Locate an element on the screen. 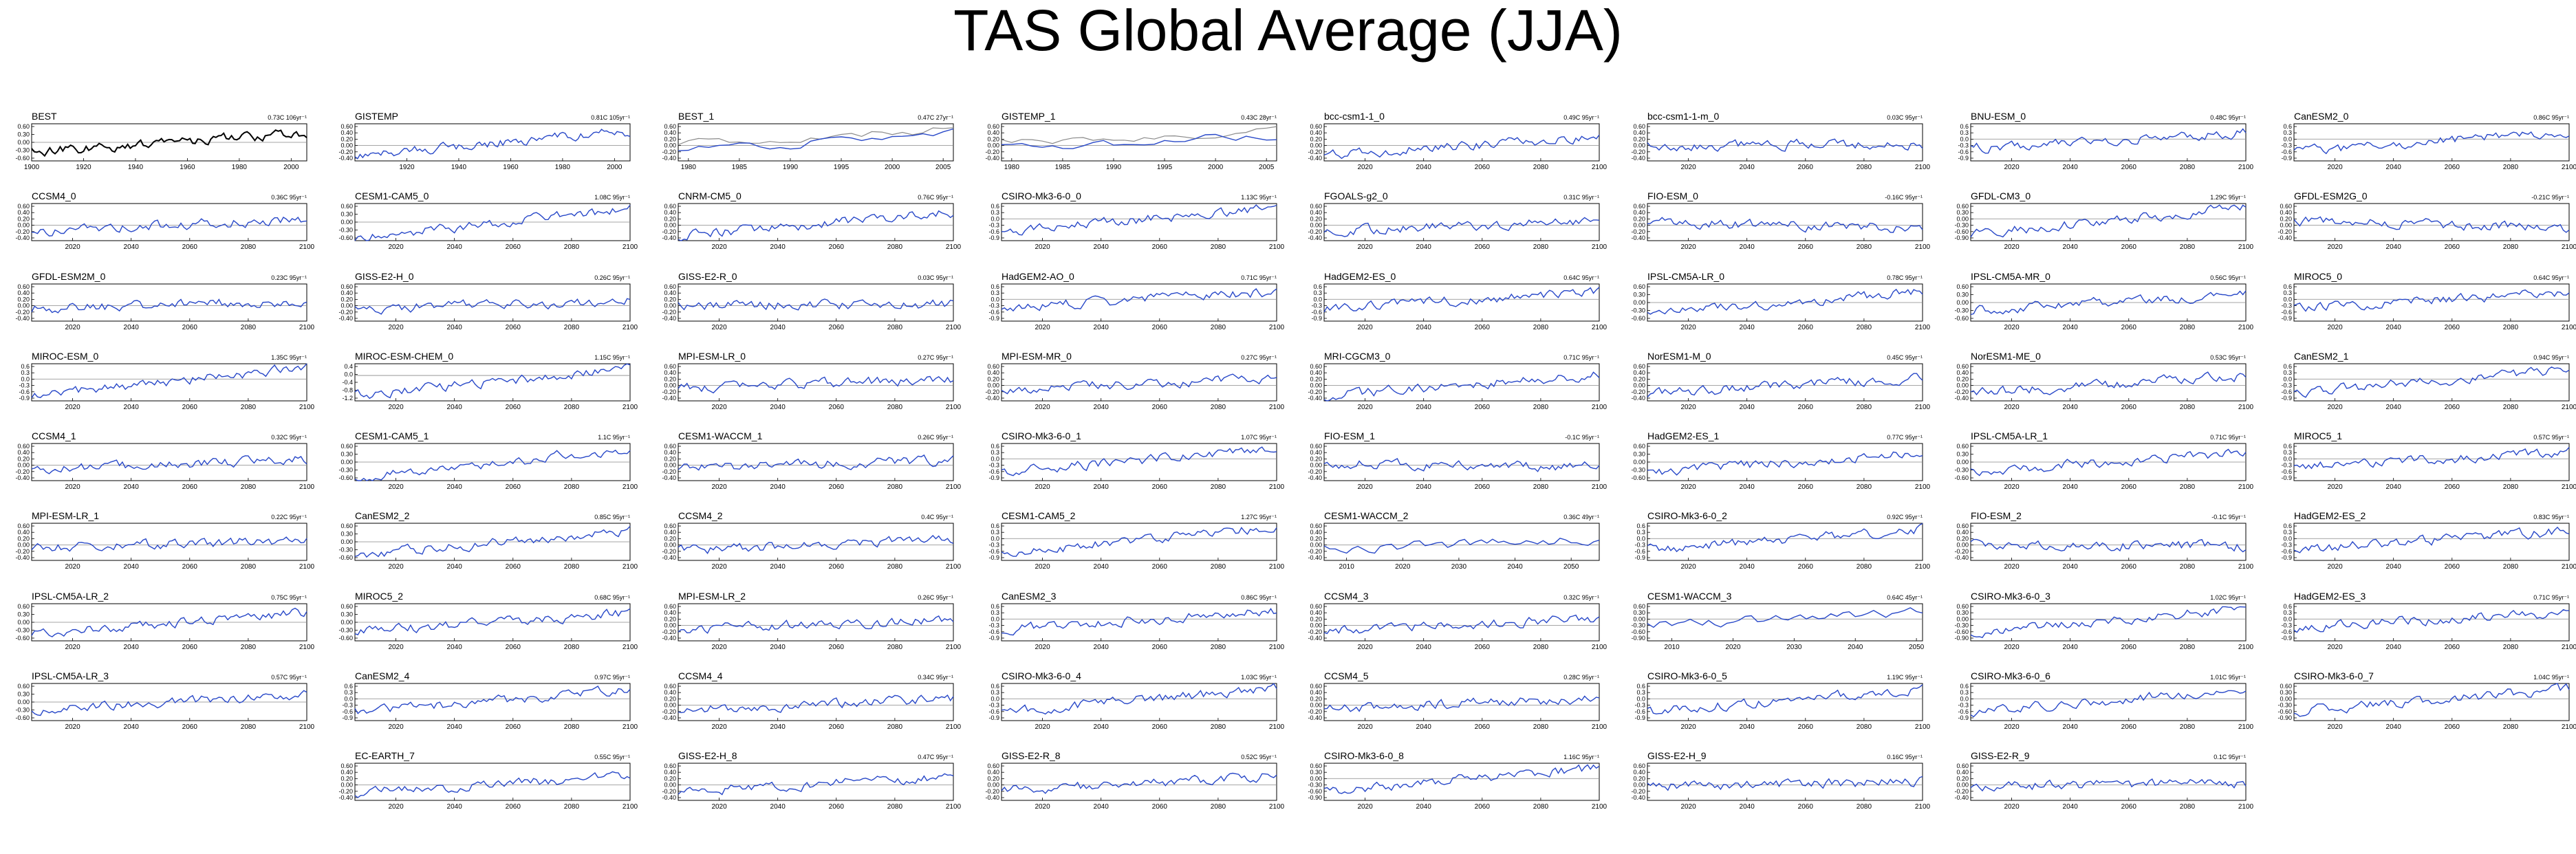 The width and height of the screenshot is (2576, 854). panel-trend-label: 1.16C 95yr⁻¹ is located at coordinates (1581, 757).